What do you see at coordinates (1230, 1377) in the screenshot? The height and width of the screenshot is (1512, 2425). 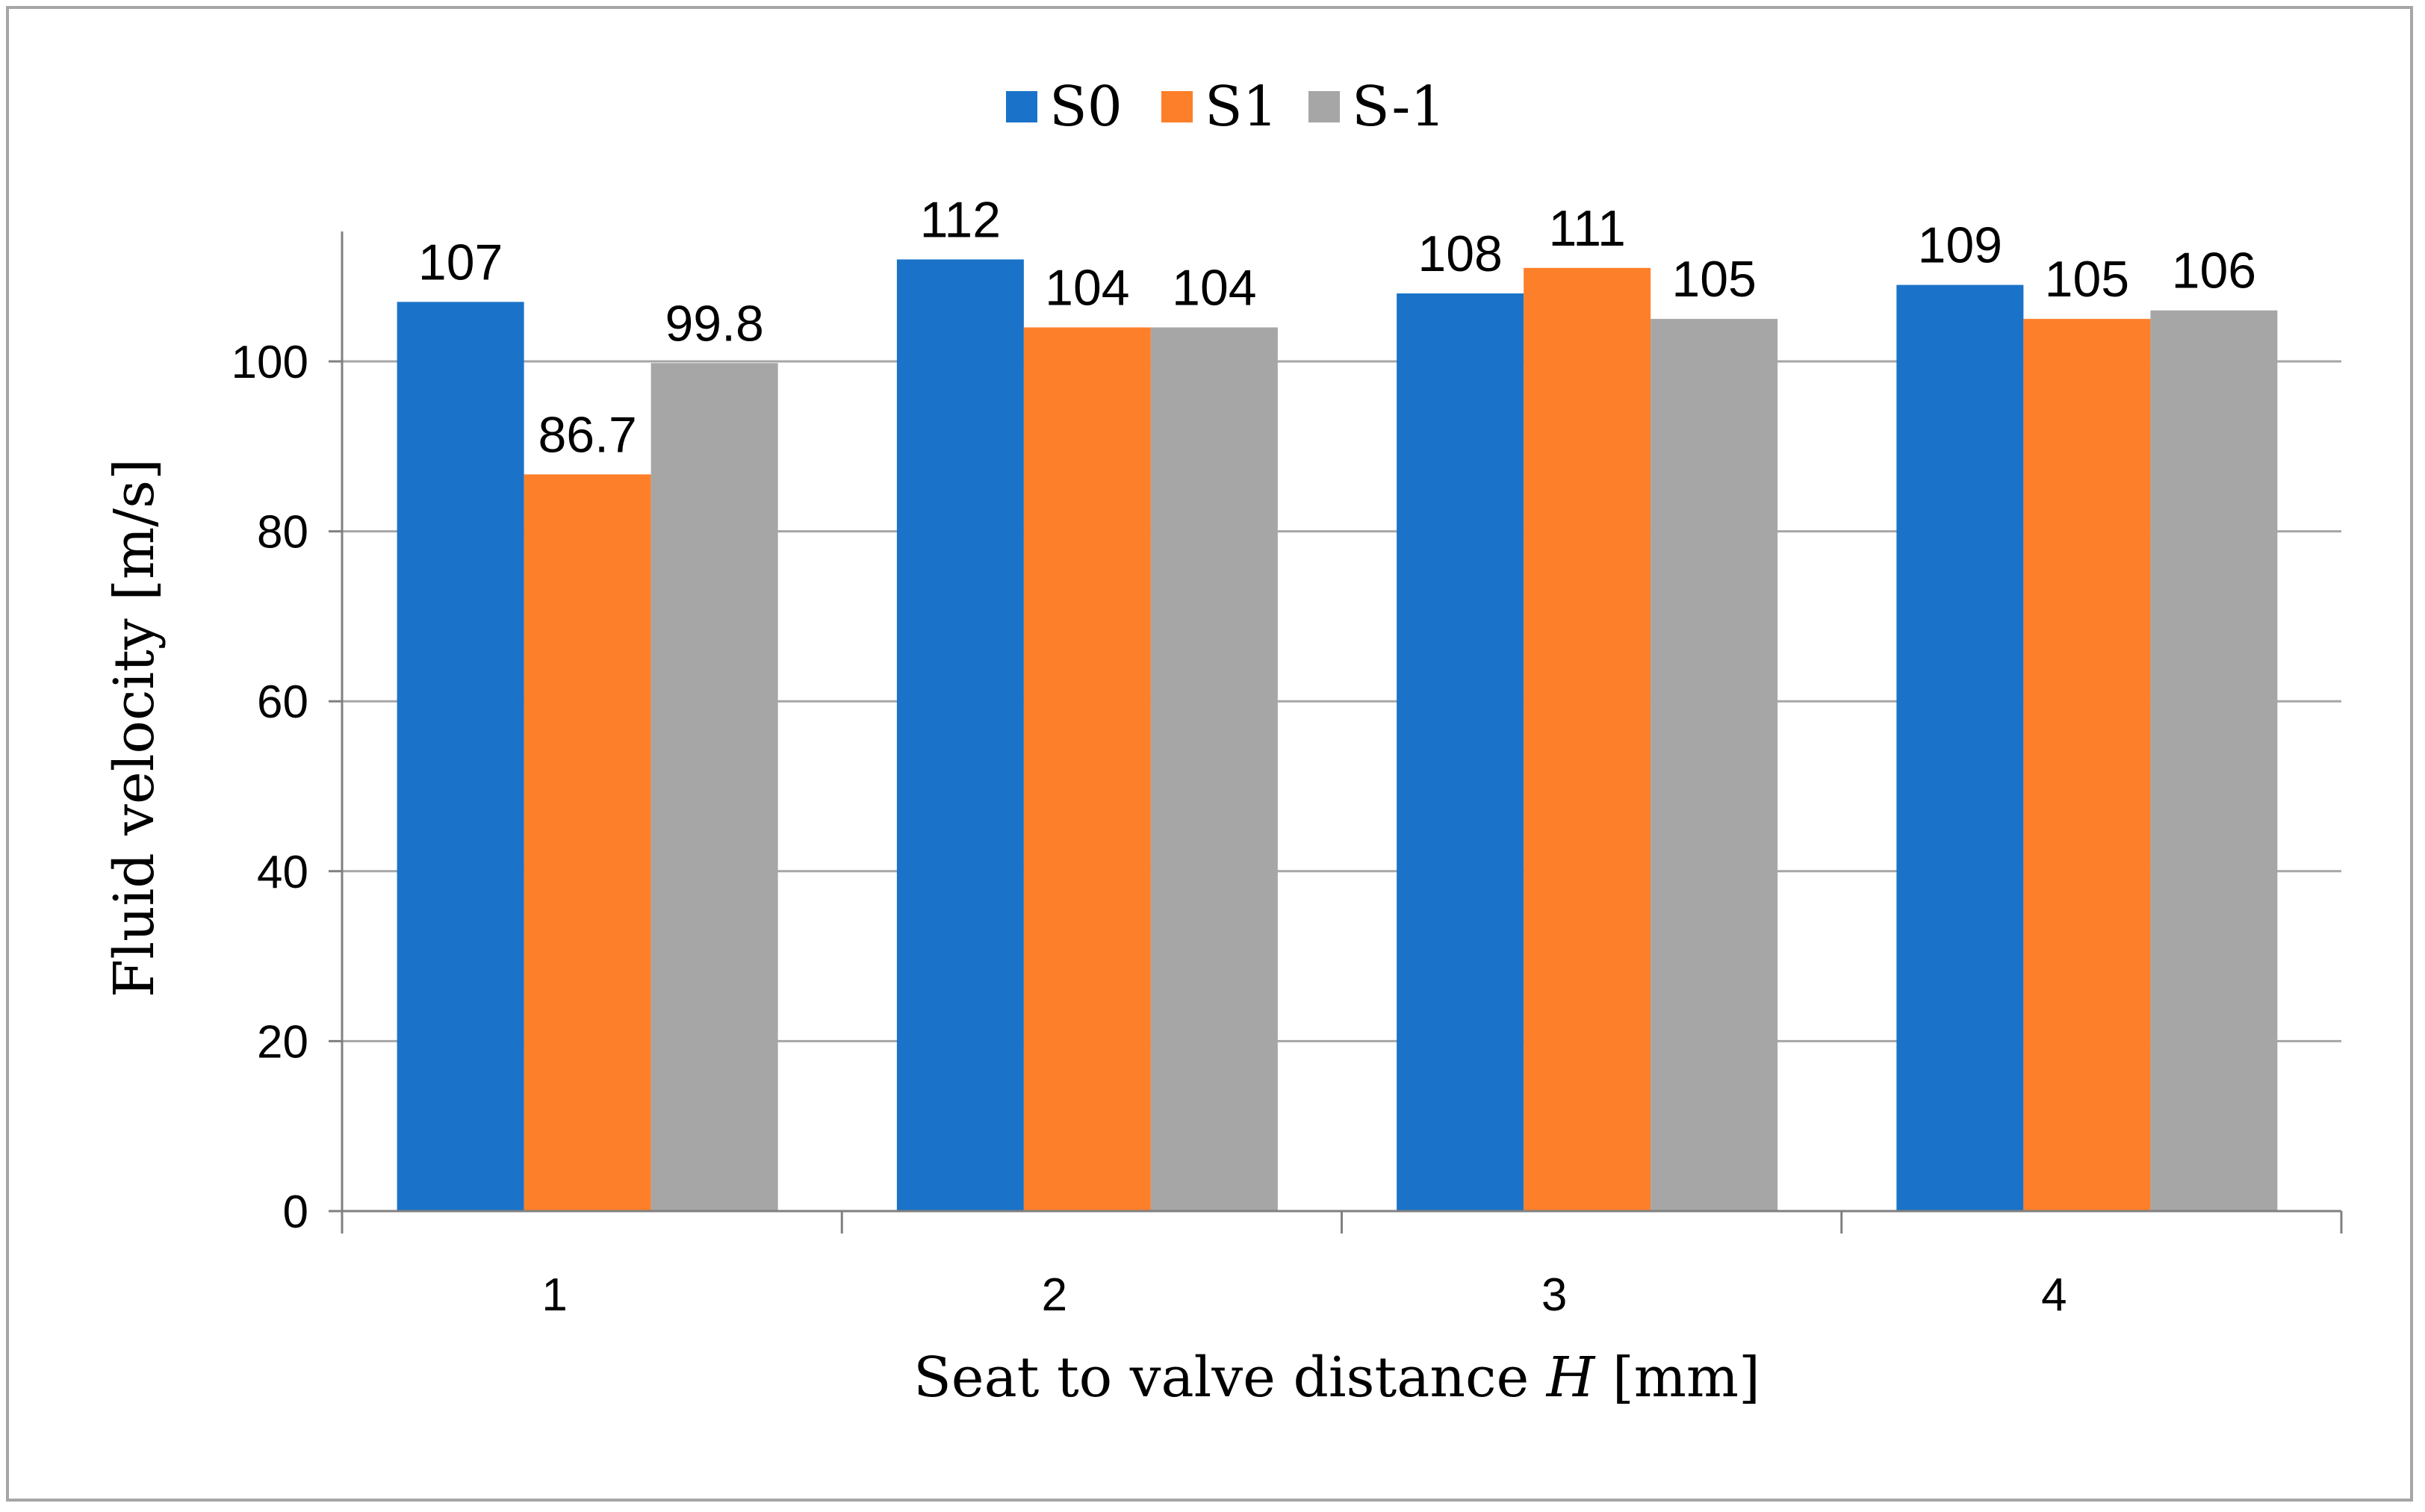 I see `x-axis-title-prefix: Seat to valve distance` at bounding box center [1230, 1377].